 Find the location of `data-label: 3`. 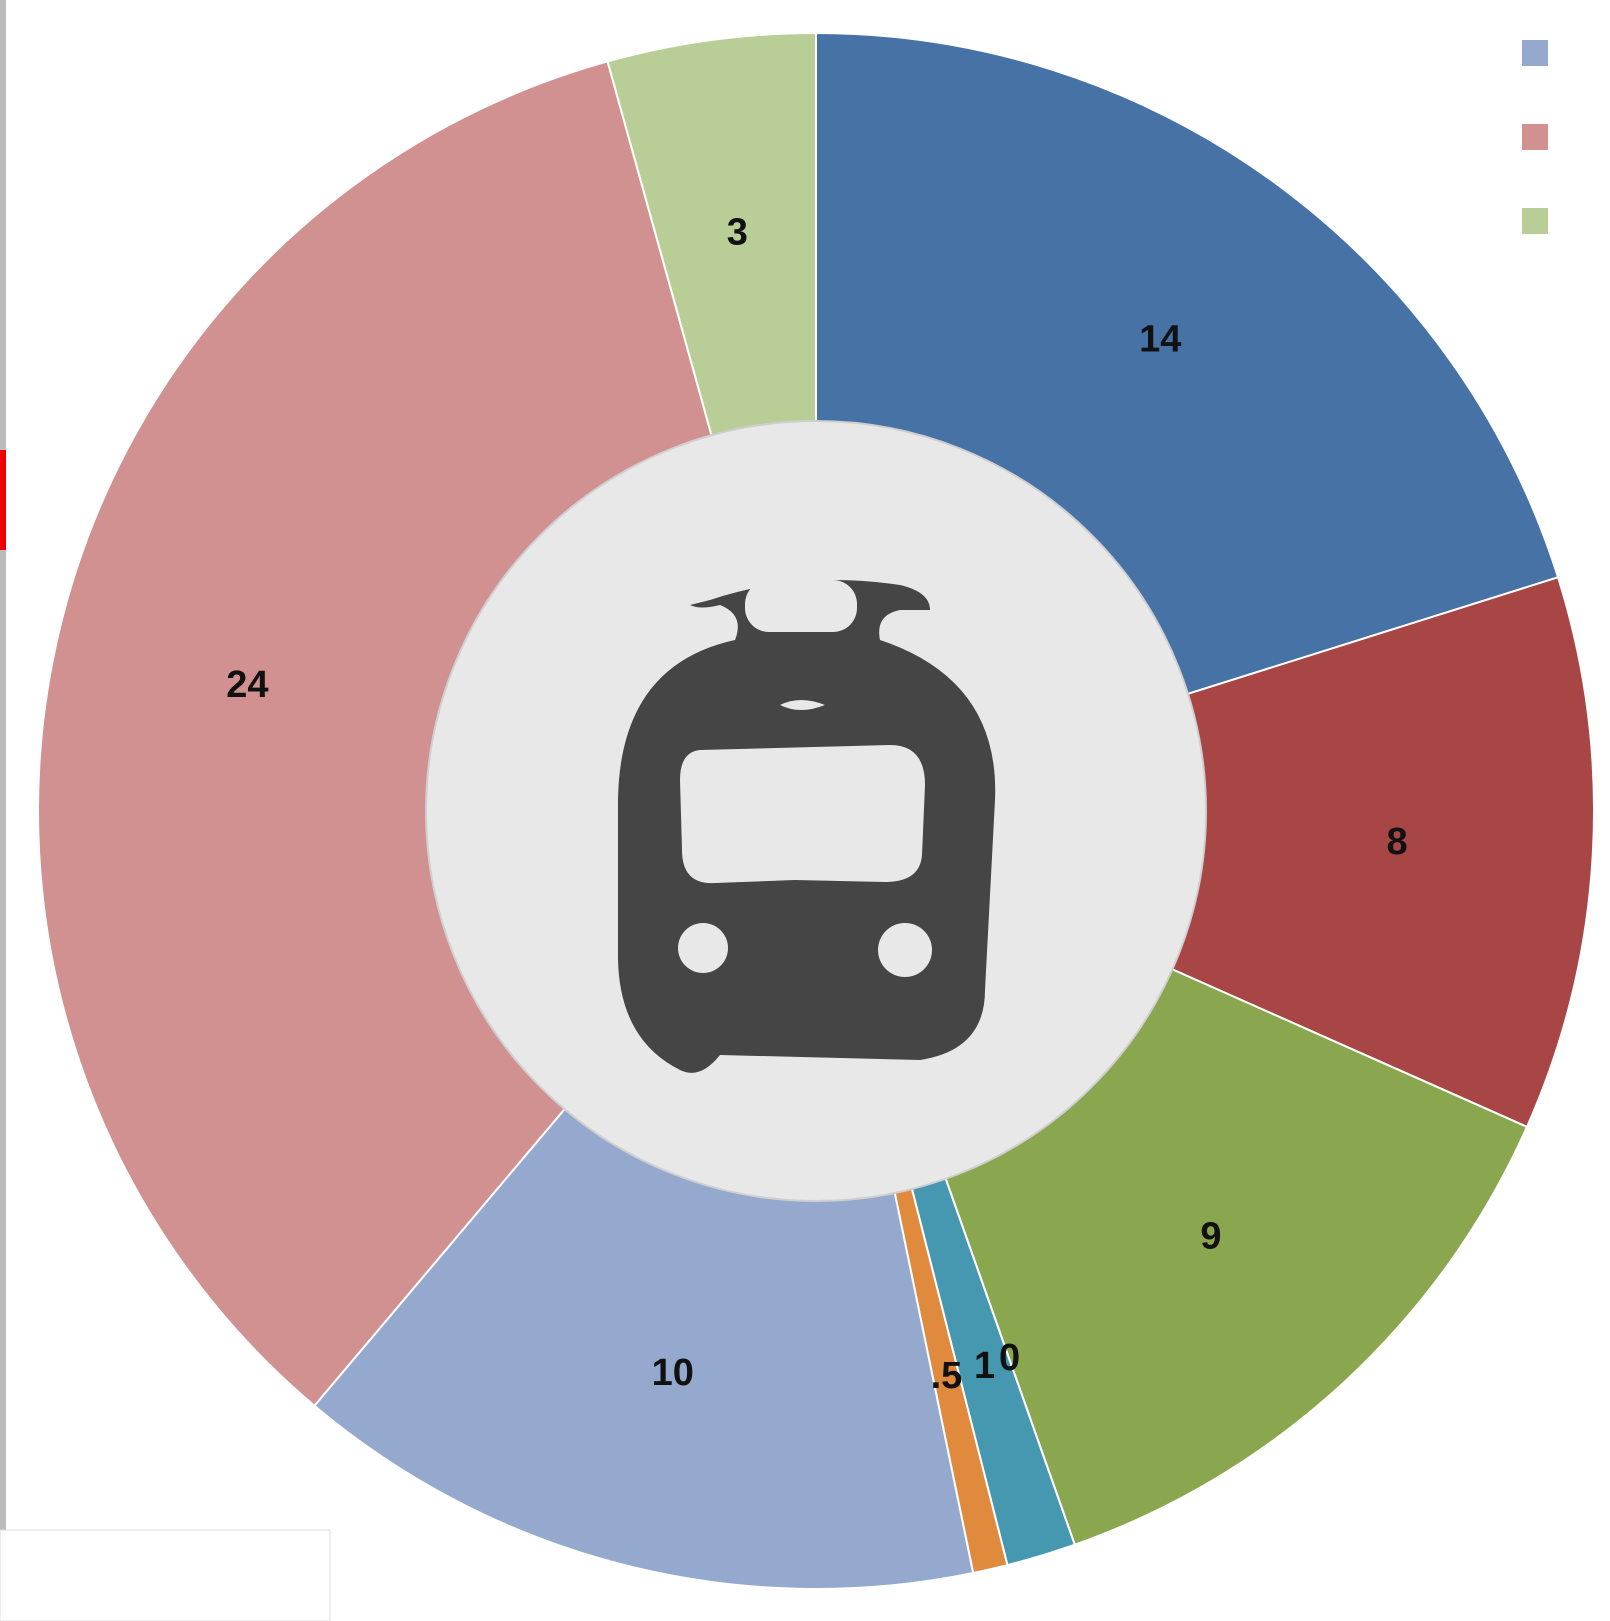

data-label: 3 is located at coordinates (737, 232).